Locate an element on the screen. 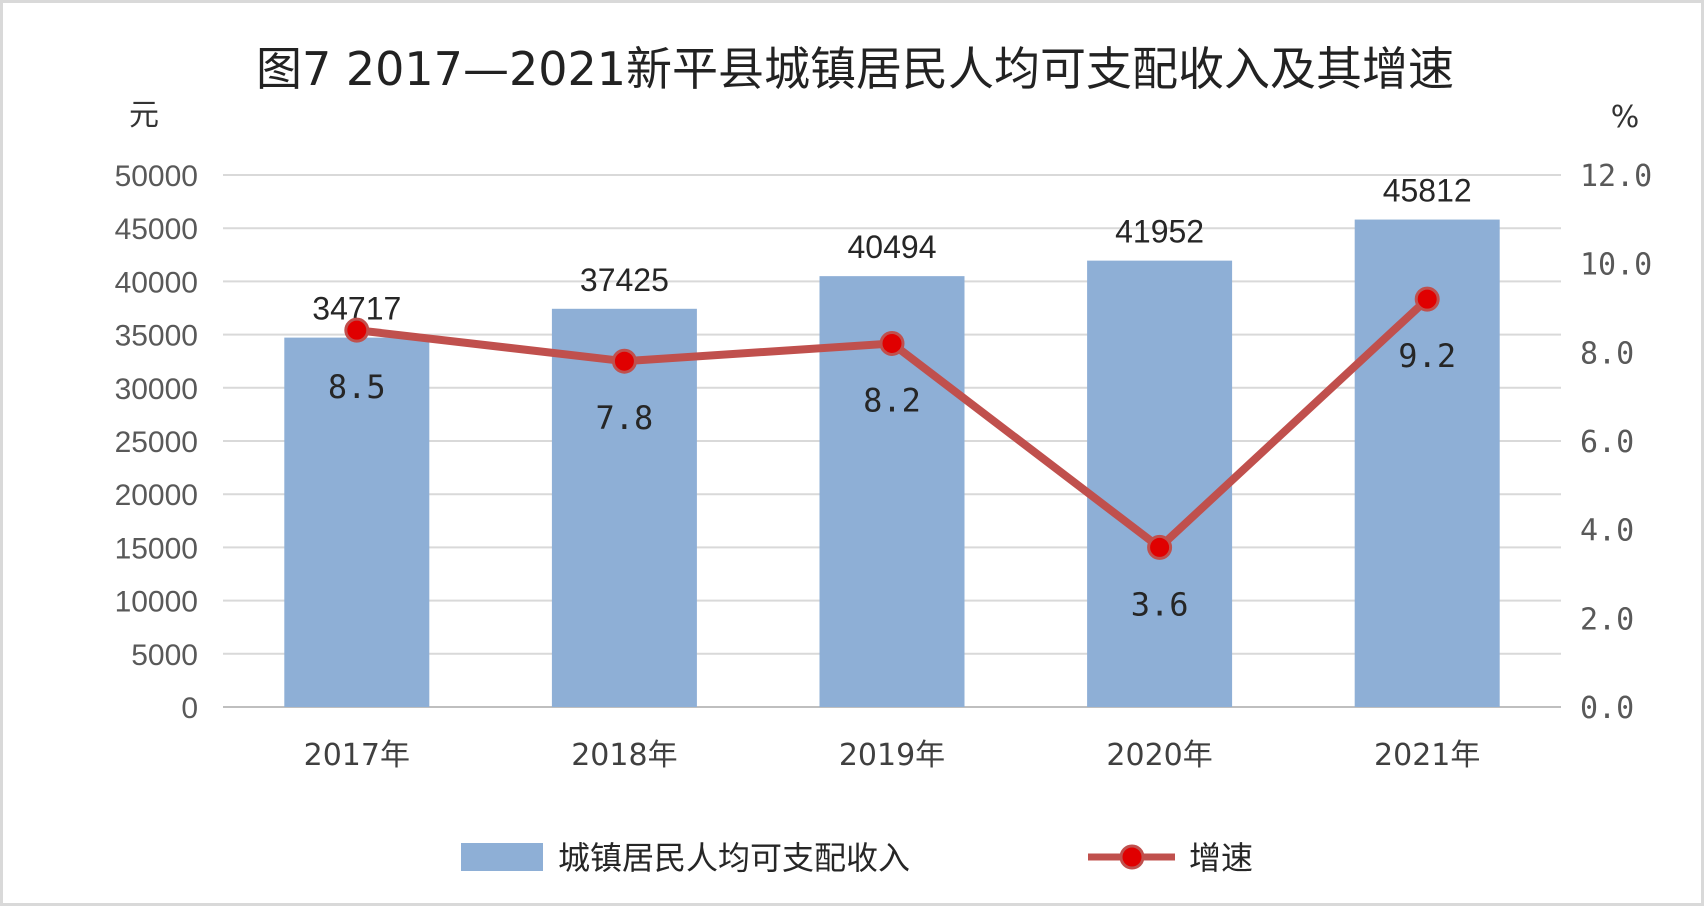  left-tick-label: 30000 is located at coordinates (156, 389).